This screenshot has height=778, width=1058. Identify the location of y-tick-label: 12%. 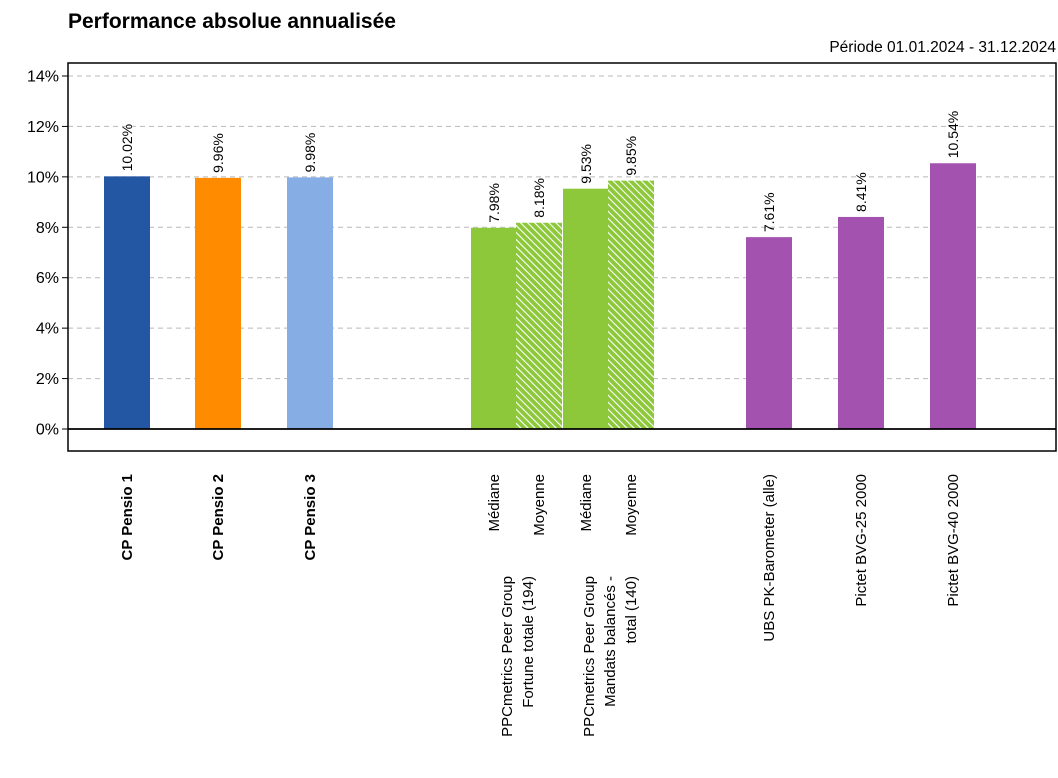
(43, 127).